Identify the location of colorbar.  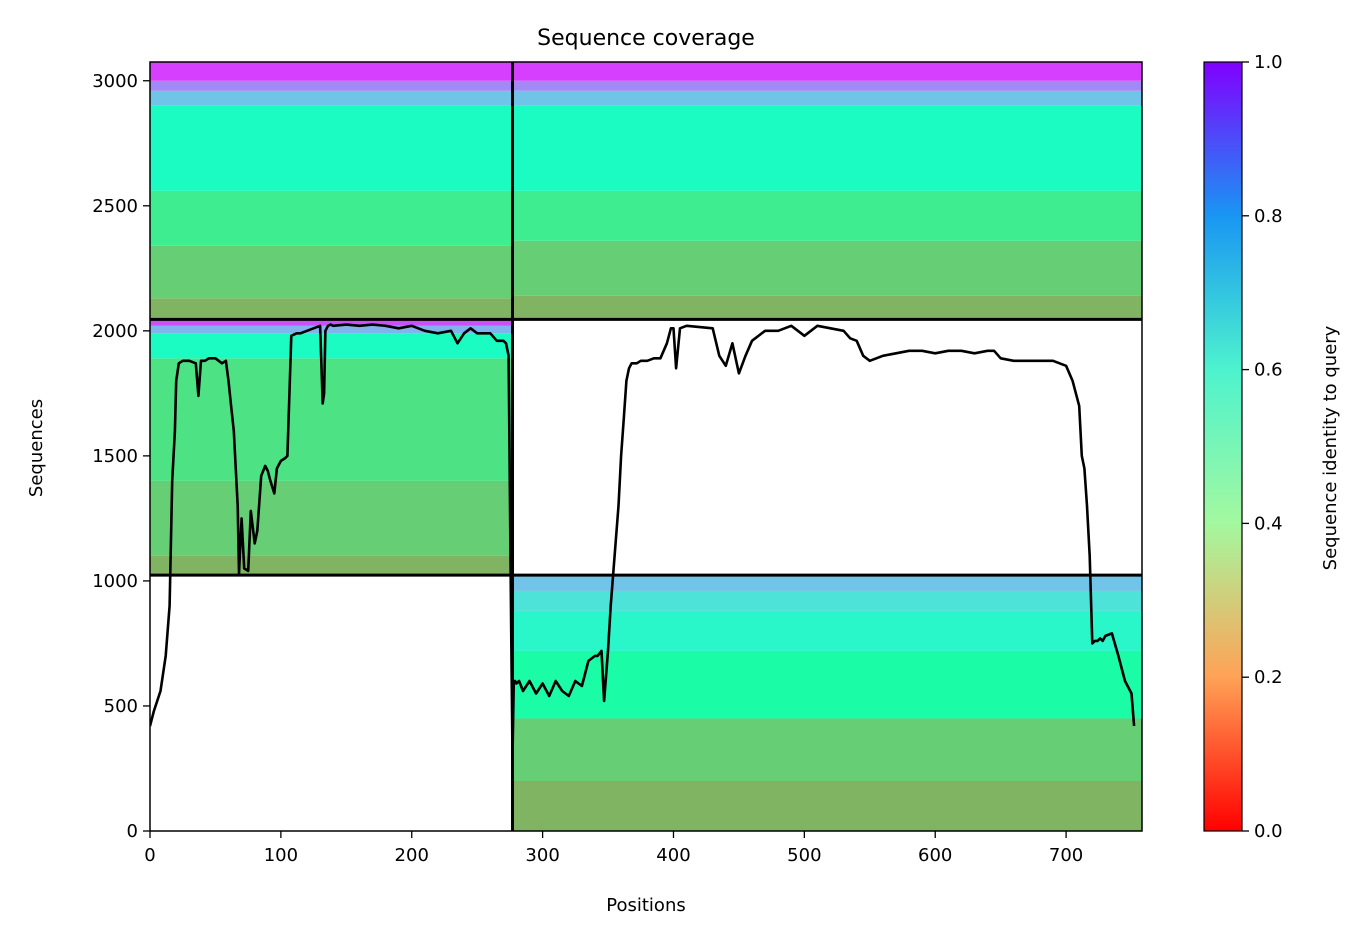
(1223, 446).